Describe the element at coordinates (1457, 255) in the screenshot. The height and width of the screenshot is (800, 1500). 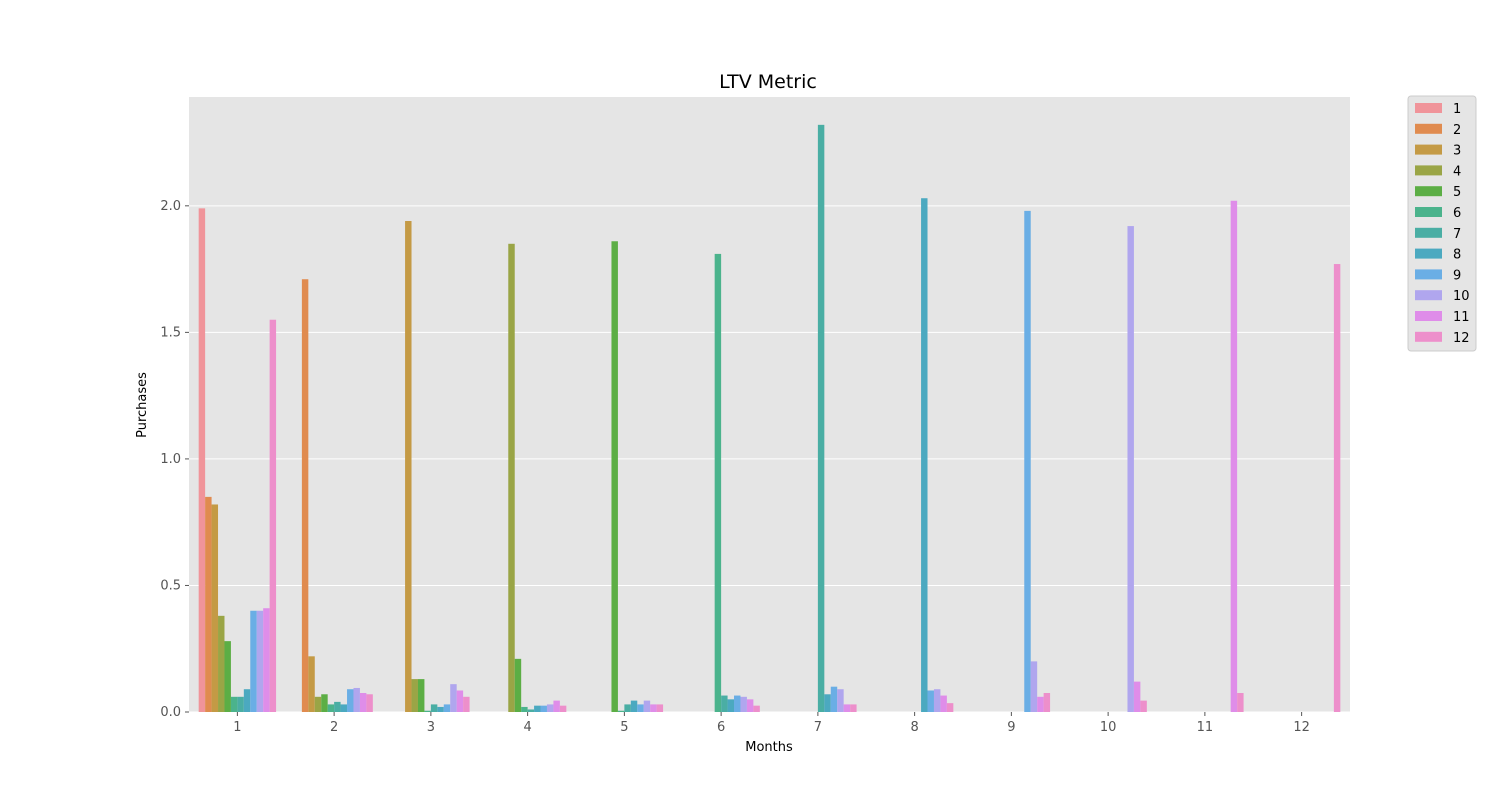
I see `legend-label-8: 8` at that location.